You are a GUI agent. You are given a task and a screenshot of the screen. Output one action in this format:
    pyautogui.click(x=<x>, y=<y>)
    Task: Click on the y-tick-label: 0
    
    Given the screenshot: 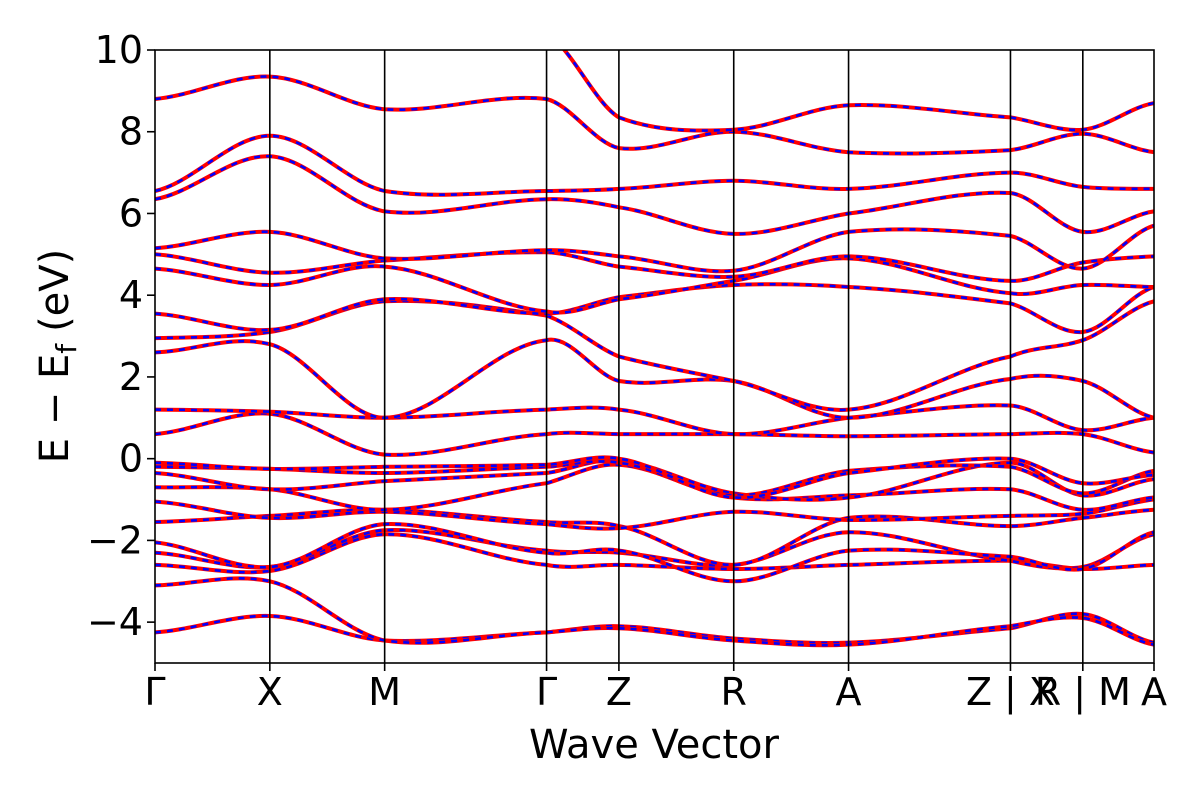 What is the action you would take?
    pyautogui.click(x=131, y=459)
    